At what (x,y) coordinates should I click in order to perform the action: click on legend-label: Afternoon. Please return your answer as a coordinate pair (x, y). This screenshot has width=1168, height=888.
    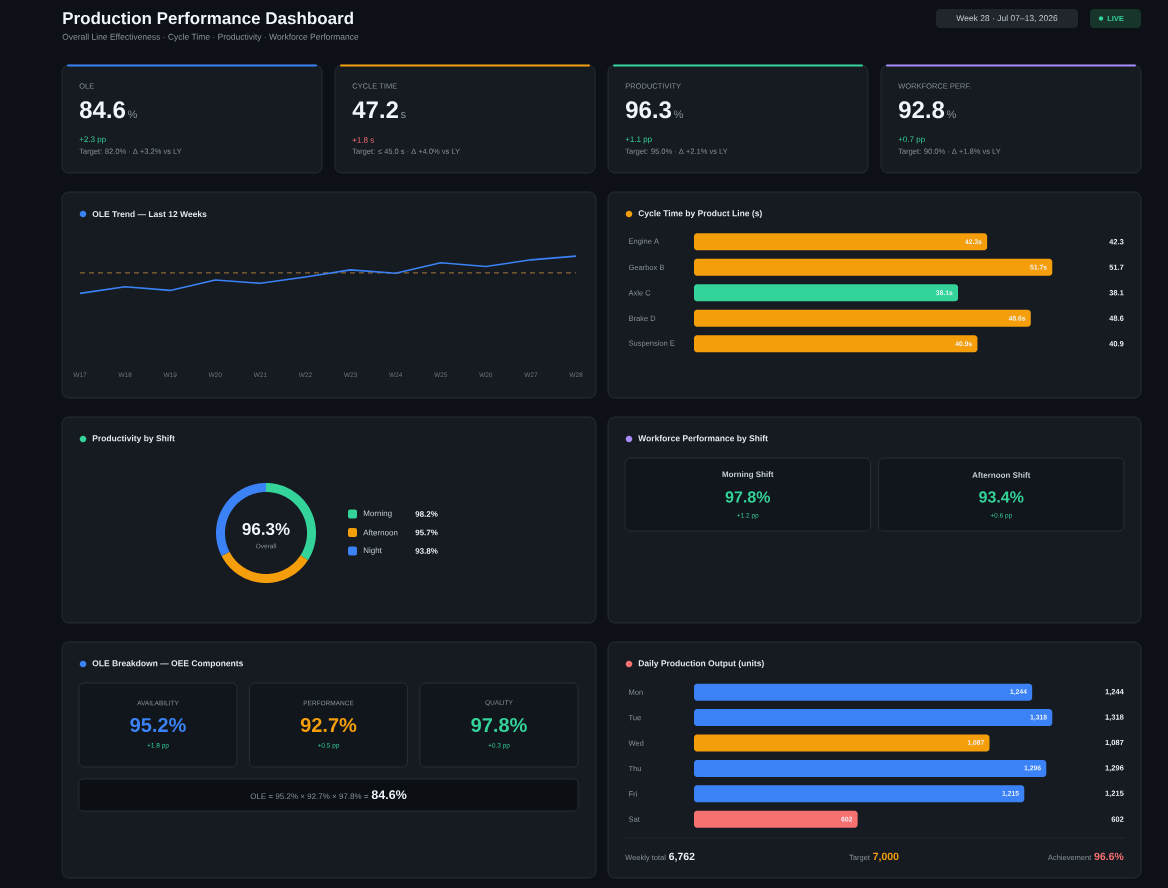
    Looking at the image, I should click on (380, 532).